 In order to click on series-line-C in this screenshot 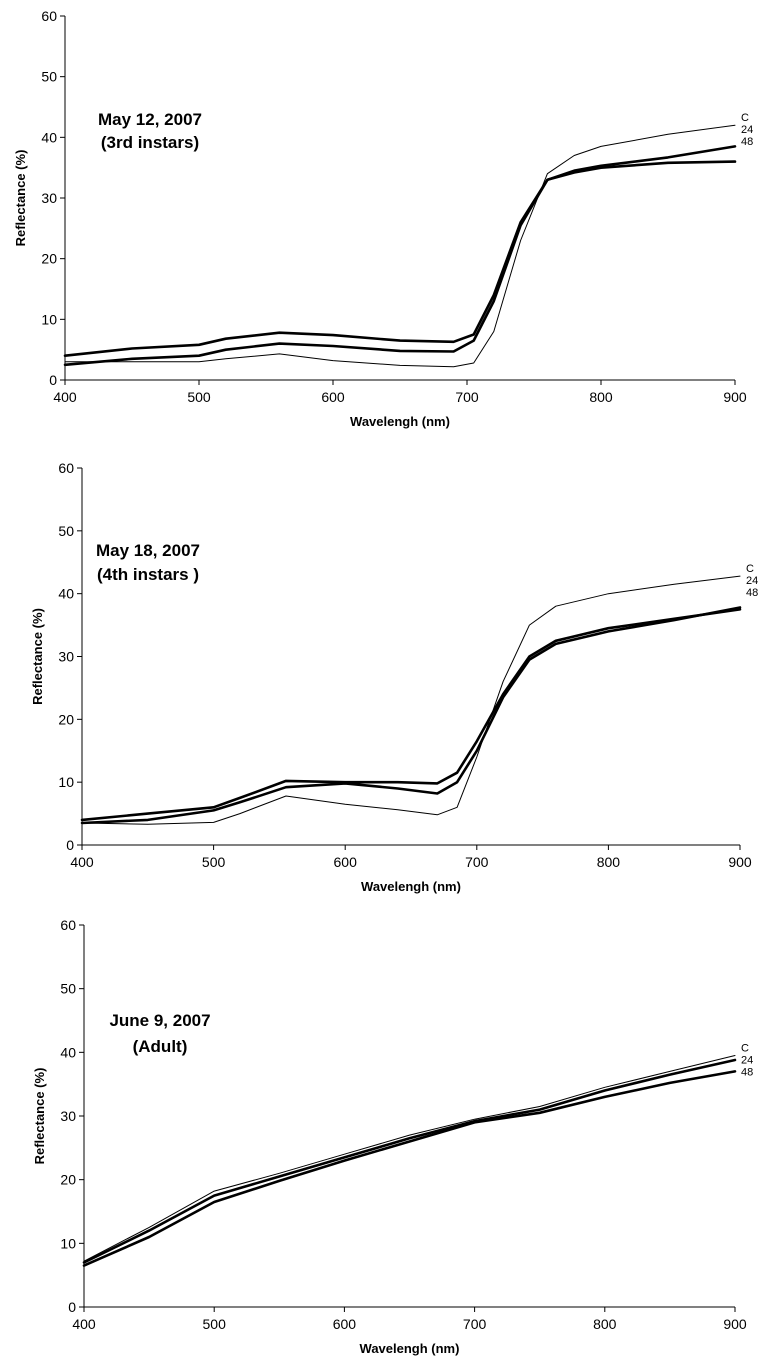, I will do `click(409, 1158)`.